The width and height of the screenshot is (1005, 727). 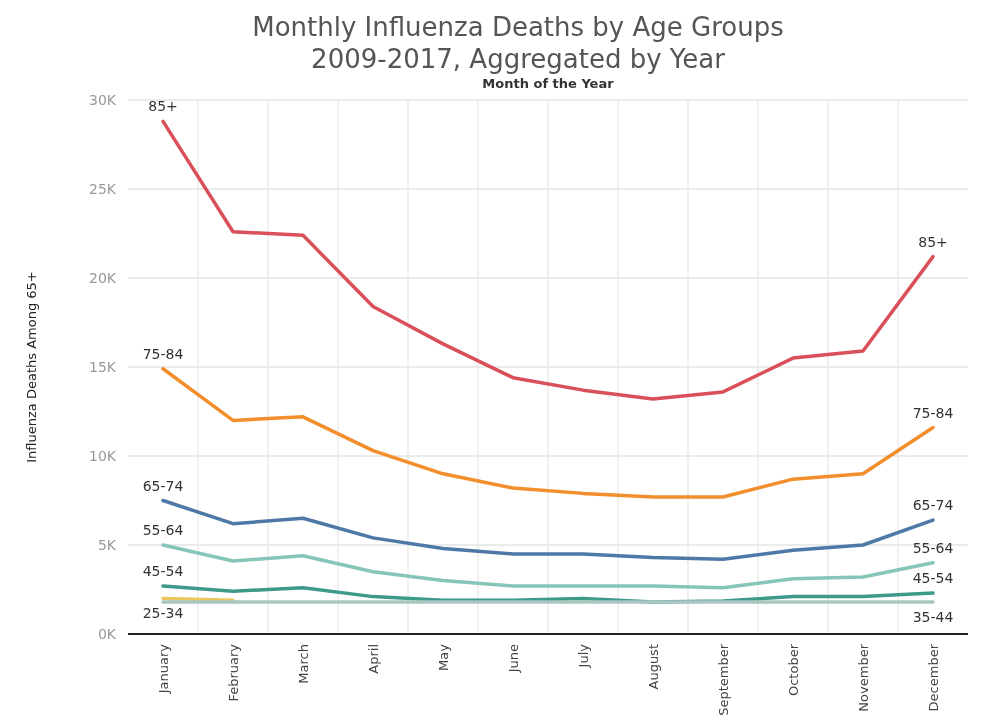 What do you see at coordinates (373, 659) in the screenshot?
I see `x-tick-label: April` at bounding box center [373, 659].